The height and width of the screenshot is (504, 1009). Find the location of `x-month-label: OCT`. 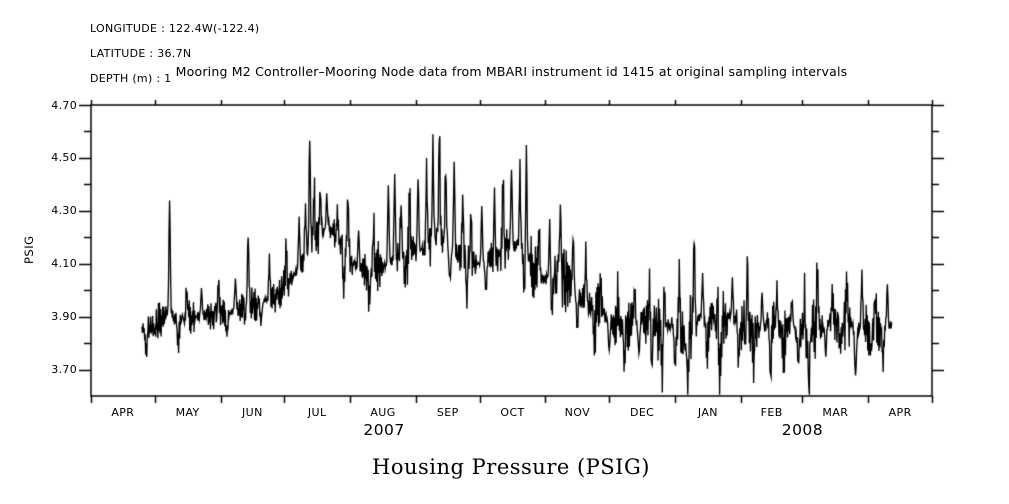

x-month-label: OCT is located at coordinates (512, 412).